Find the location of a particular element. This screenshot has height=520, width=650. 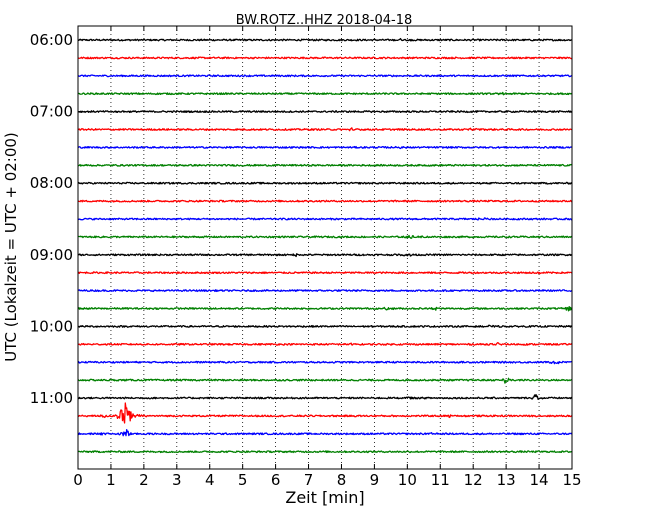

x-tick-label: 13 is located at coordinates (506, 480).